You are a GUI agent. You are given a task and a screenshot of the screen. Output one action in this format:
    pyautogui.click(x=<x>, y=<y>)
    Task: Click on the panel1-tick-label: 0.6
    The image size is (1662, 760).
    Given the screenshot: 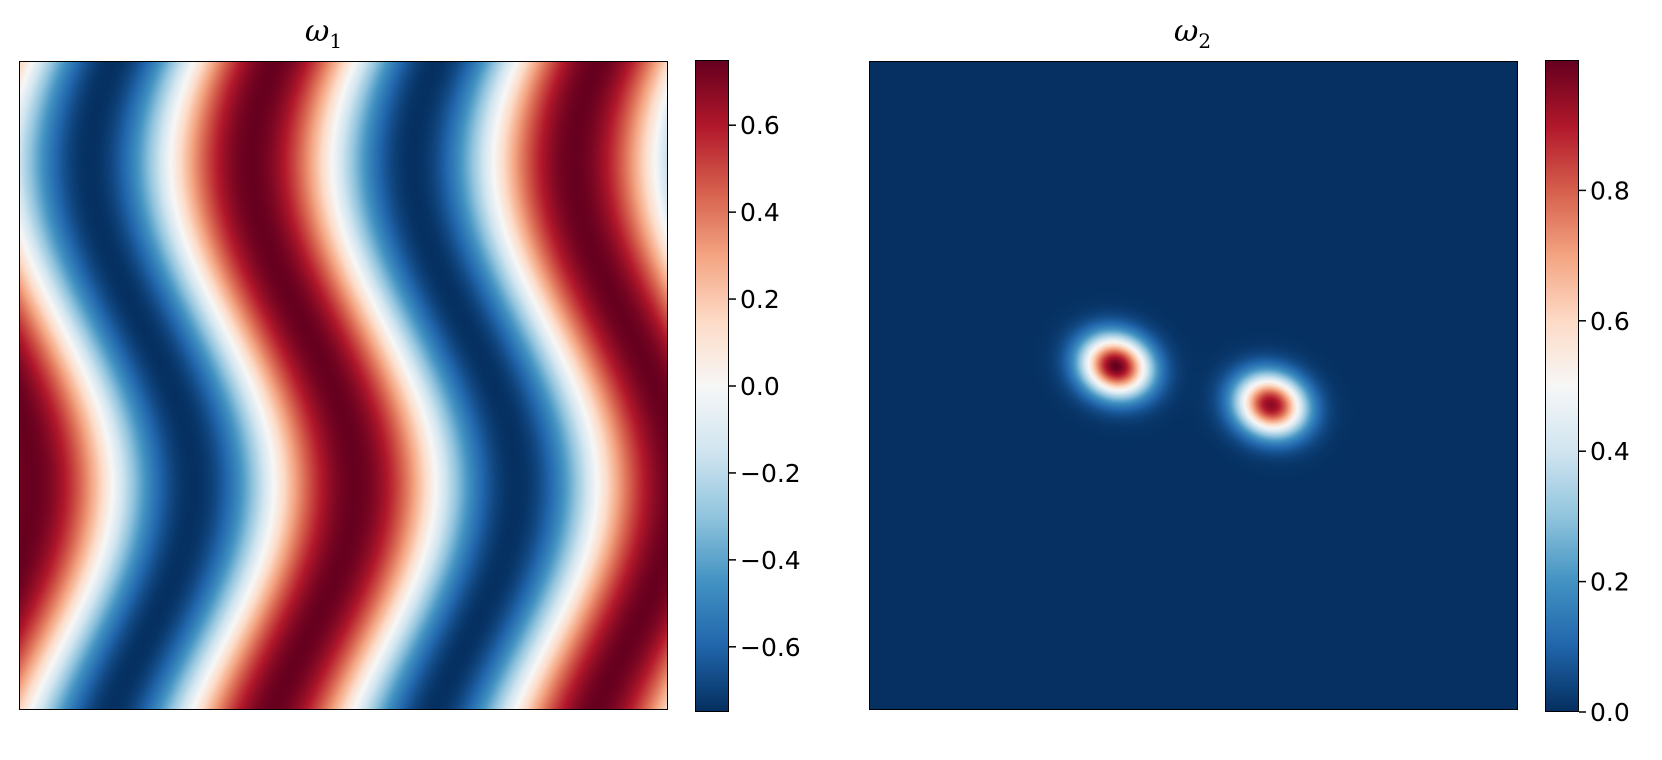 What is the action you would take?
    pyautogui.click(x=760, y=125)
    